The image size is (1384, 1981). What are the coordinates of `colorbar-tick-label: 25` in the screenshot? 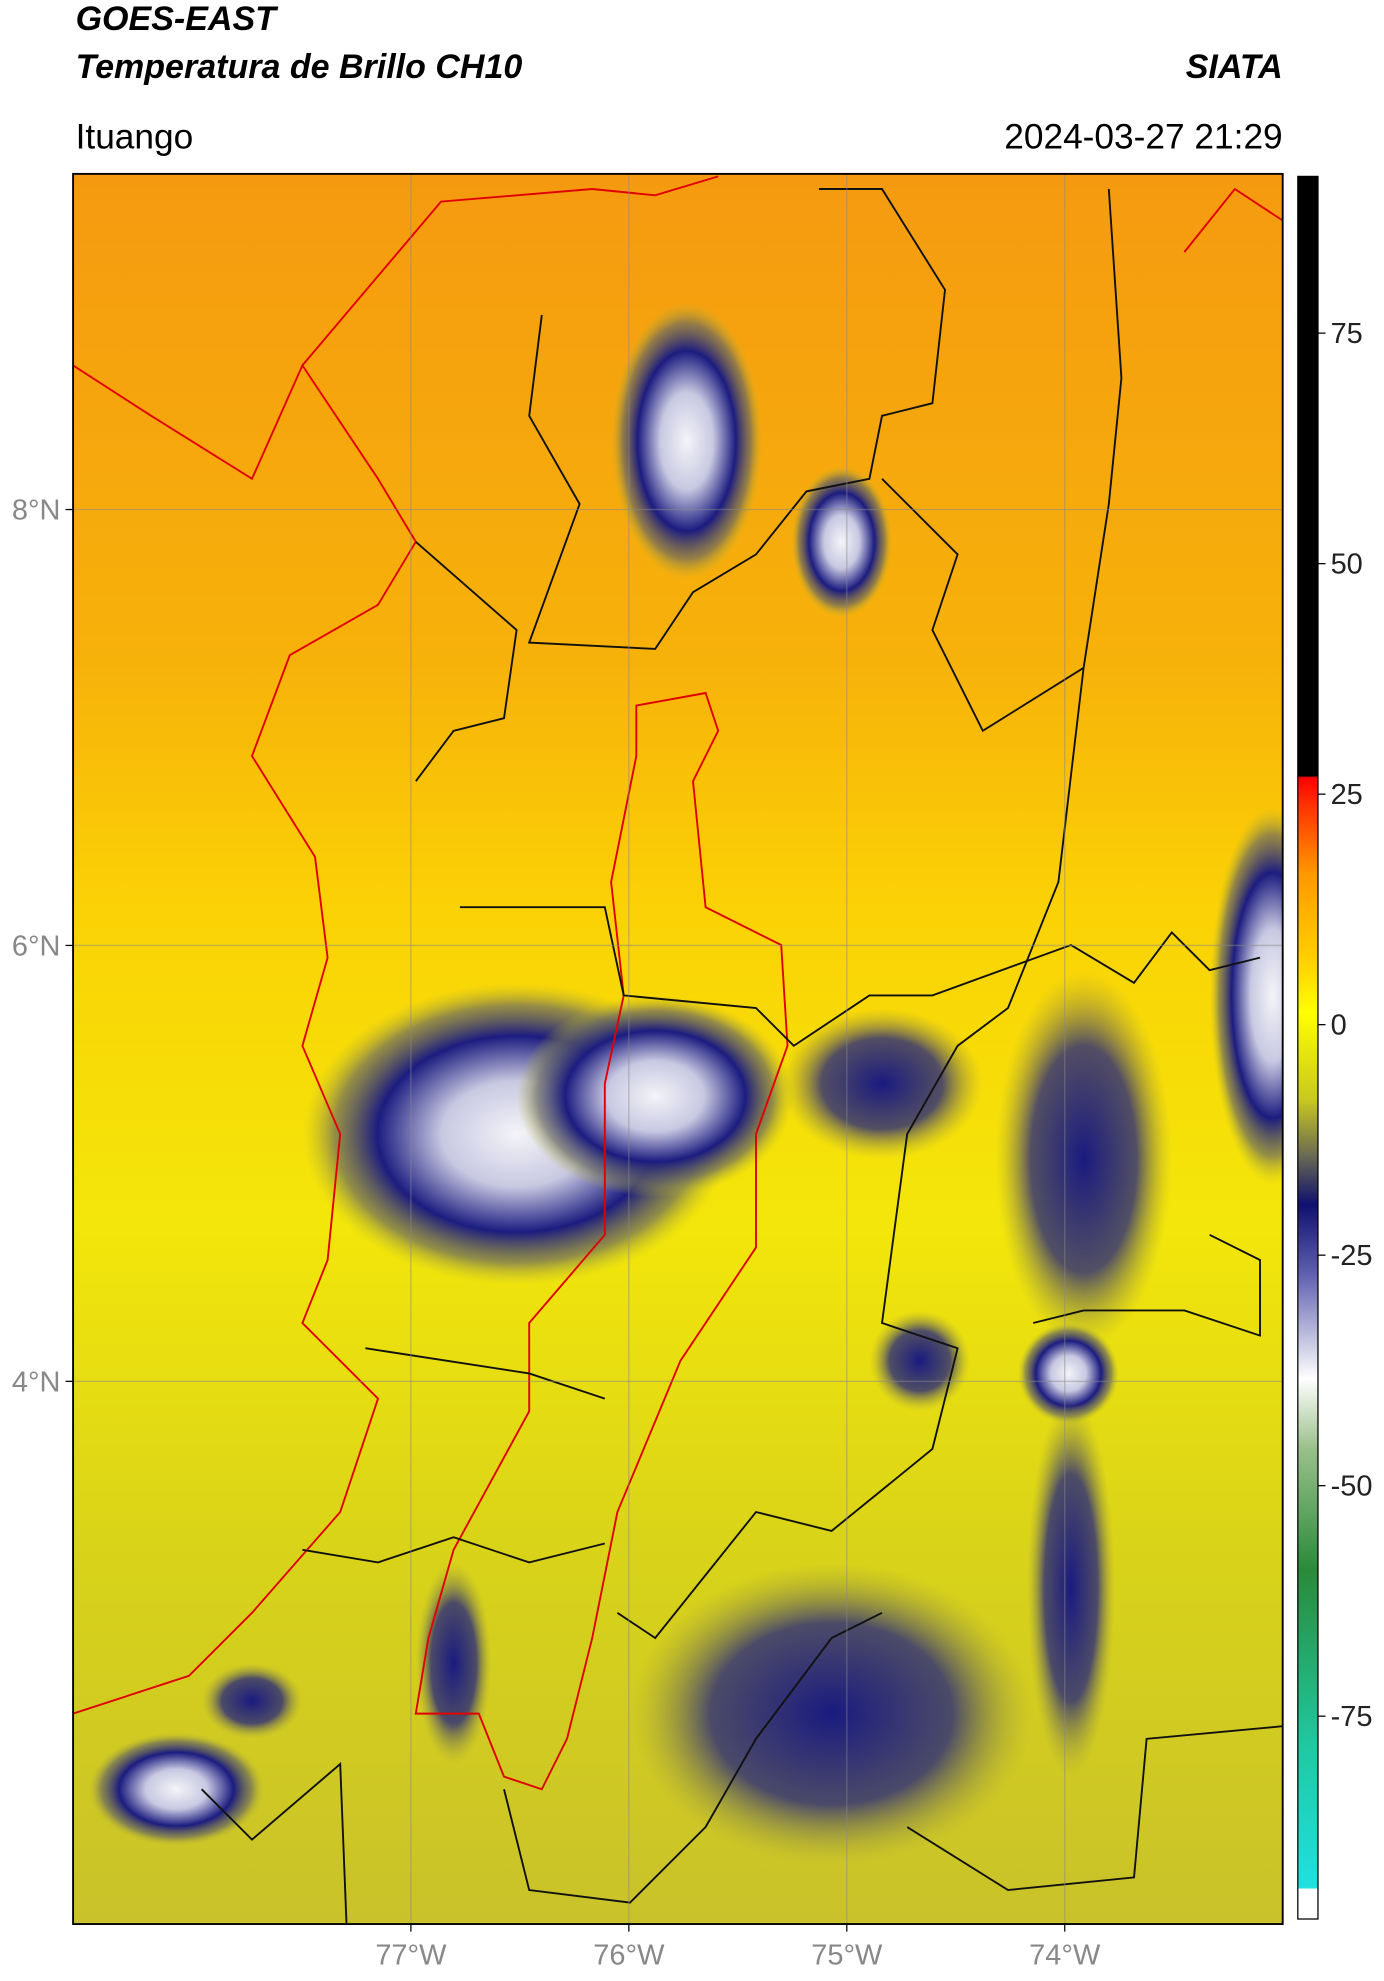 It's located at (1347, 795).